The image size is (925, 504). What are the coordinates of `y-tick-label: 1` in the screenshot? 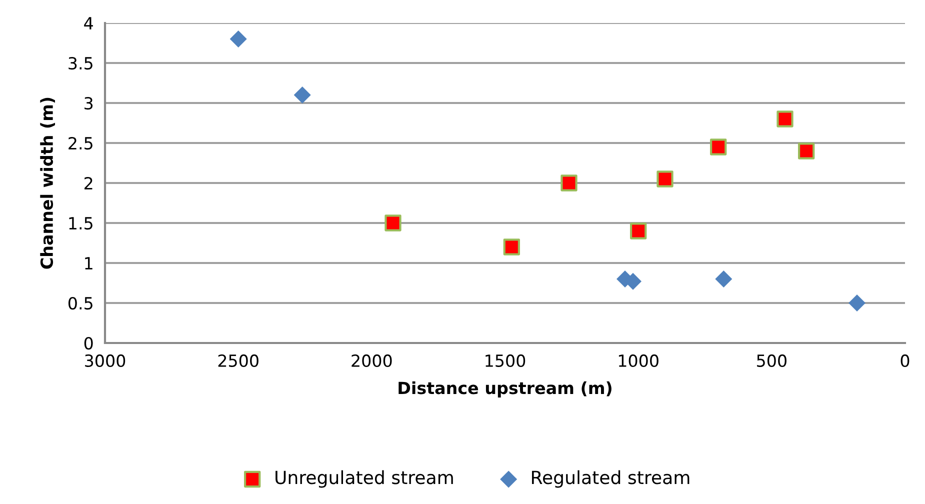 It's located at (88, 263).